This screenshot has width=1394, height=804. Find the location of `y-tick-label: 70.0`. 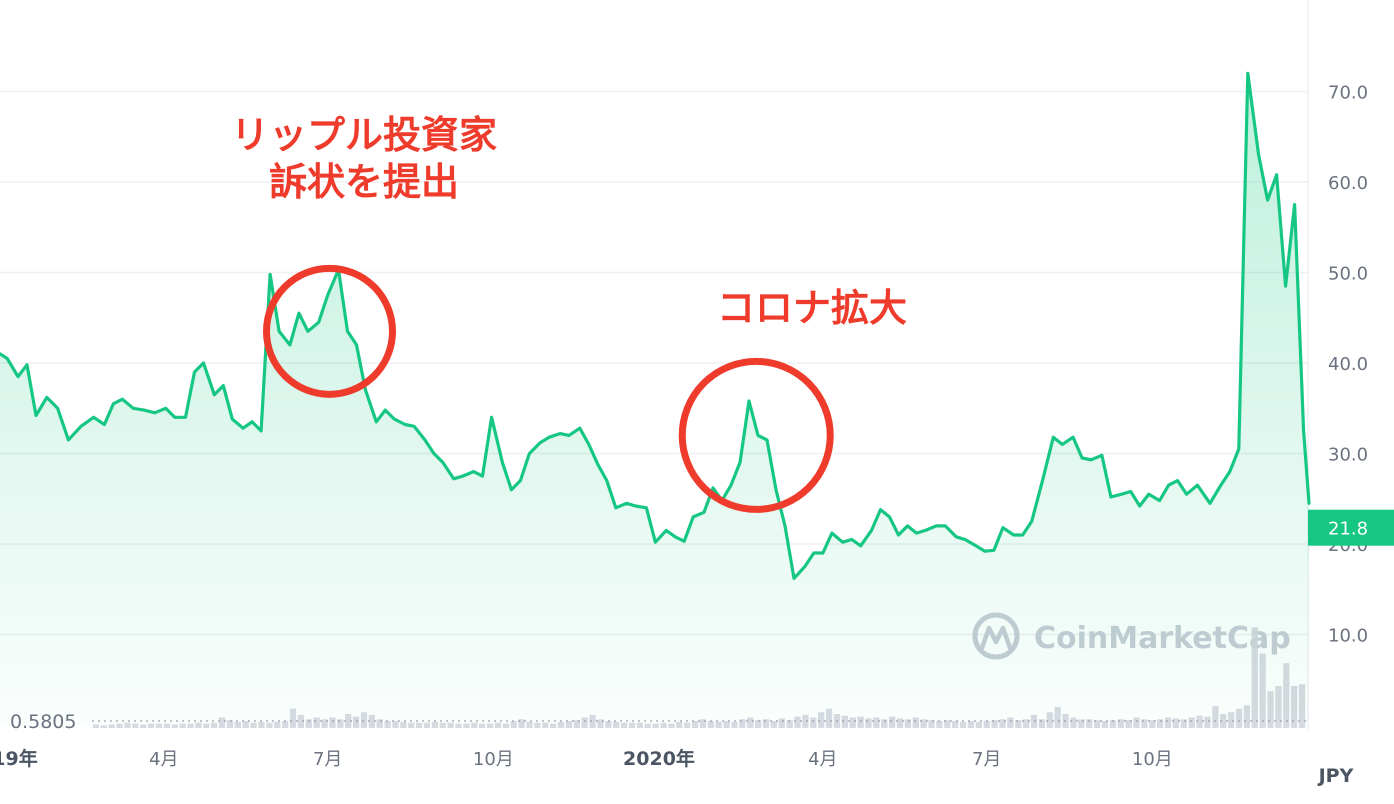

y-tick-label: 70.0 is located at coordinates (1348, 93).